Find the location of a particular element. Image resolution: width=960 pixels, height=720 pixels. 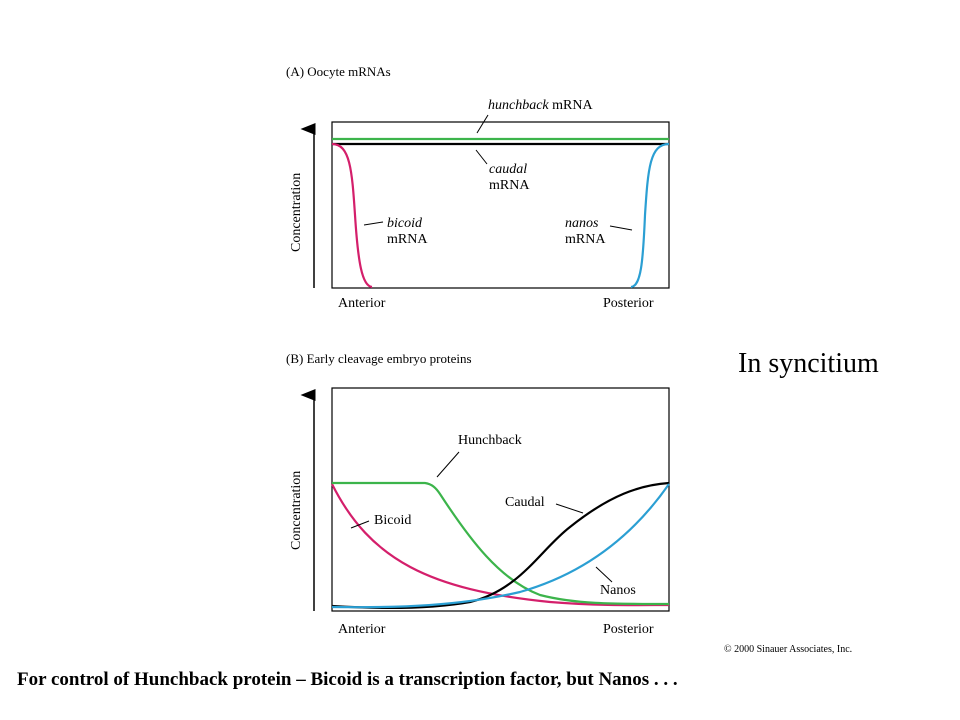

panel-a-frame is located at coordinates (500, 205).